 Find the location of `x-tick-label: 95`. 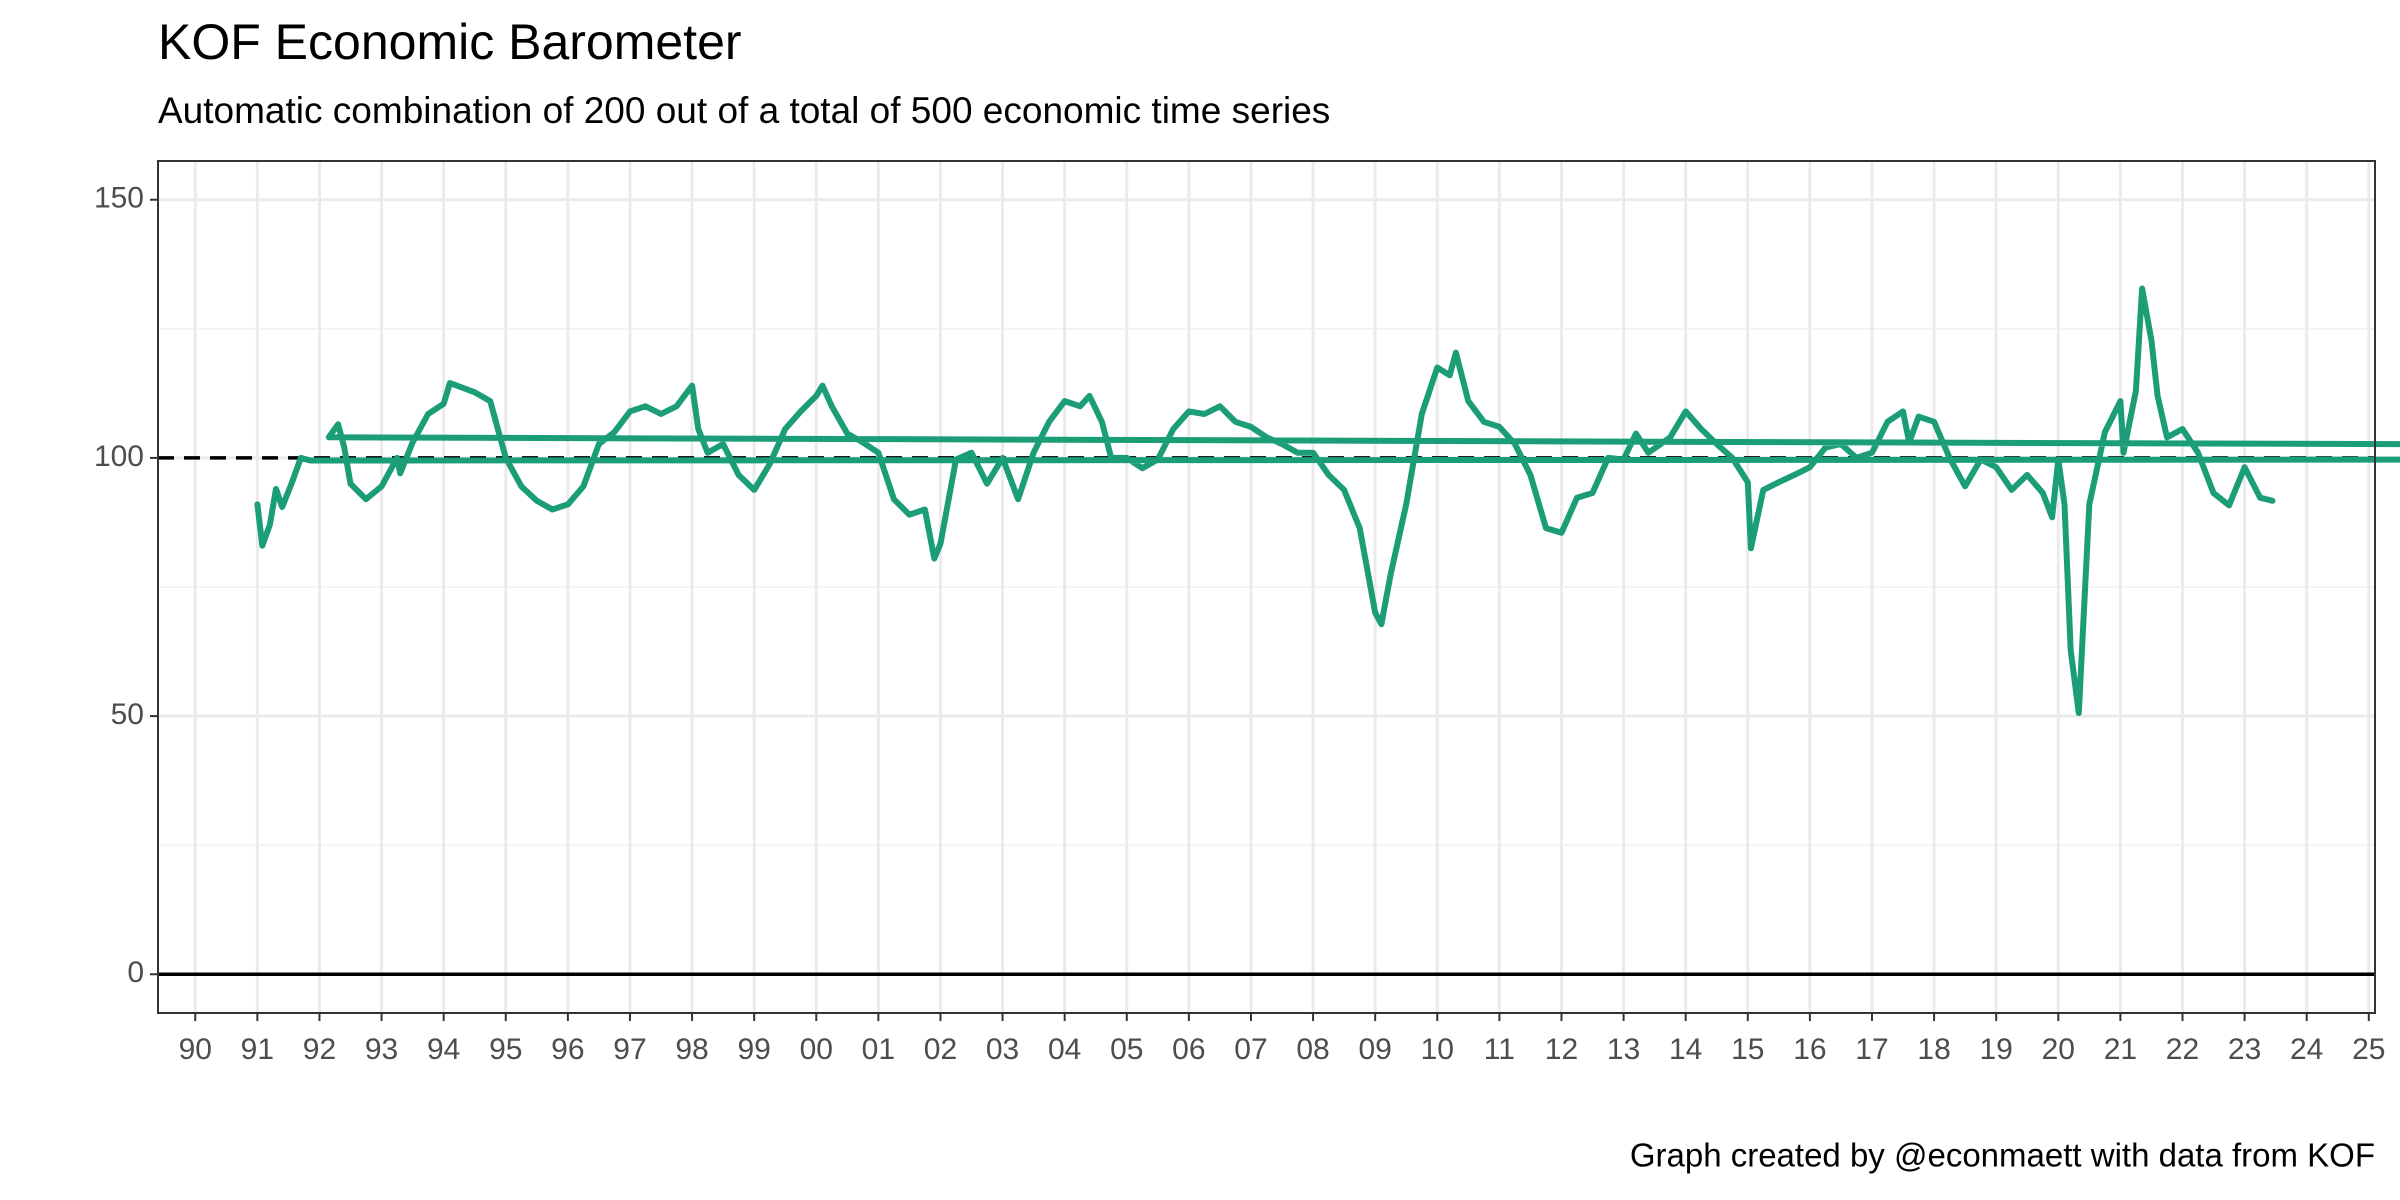

x-tick-label: 95 is located at coordinates (505, 1049).